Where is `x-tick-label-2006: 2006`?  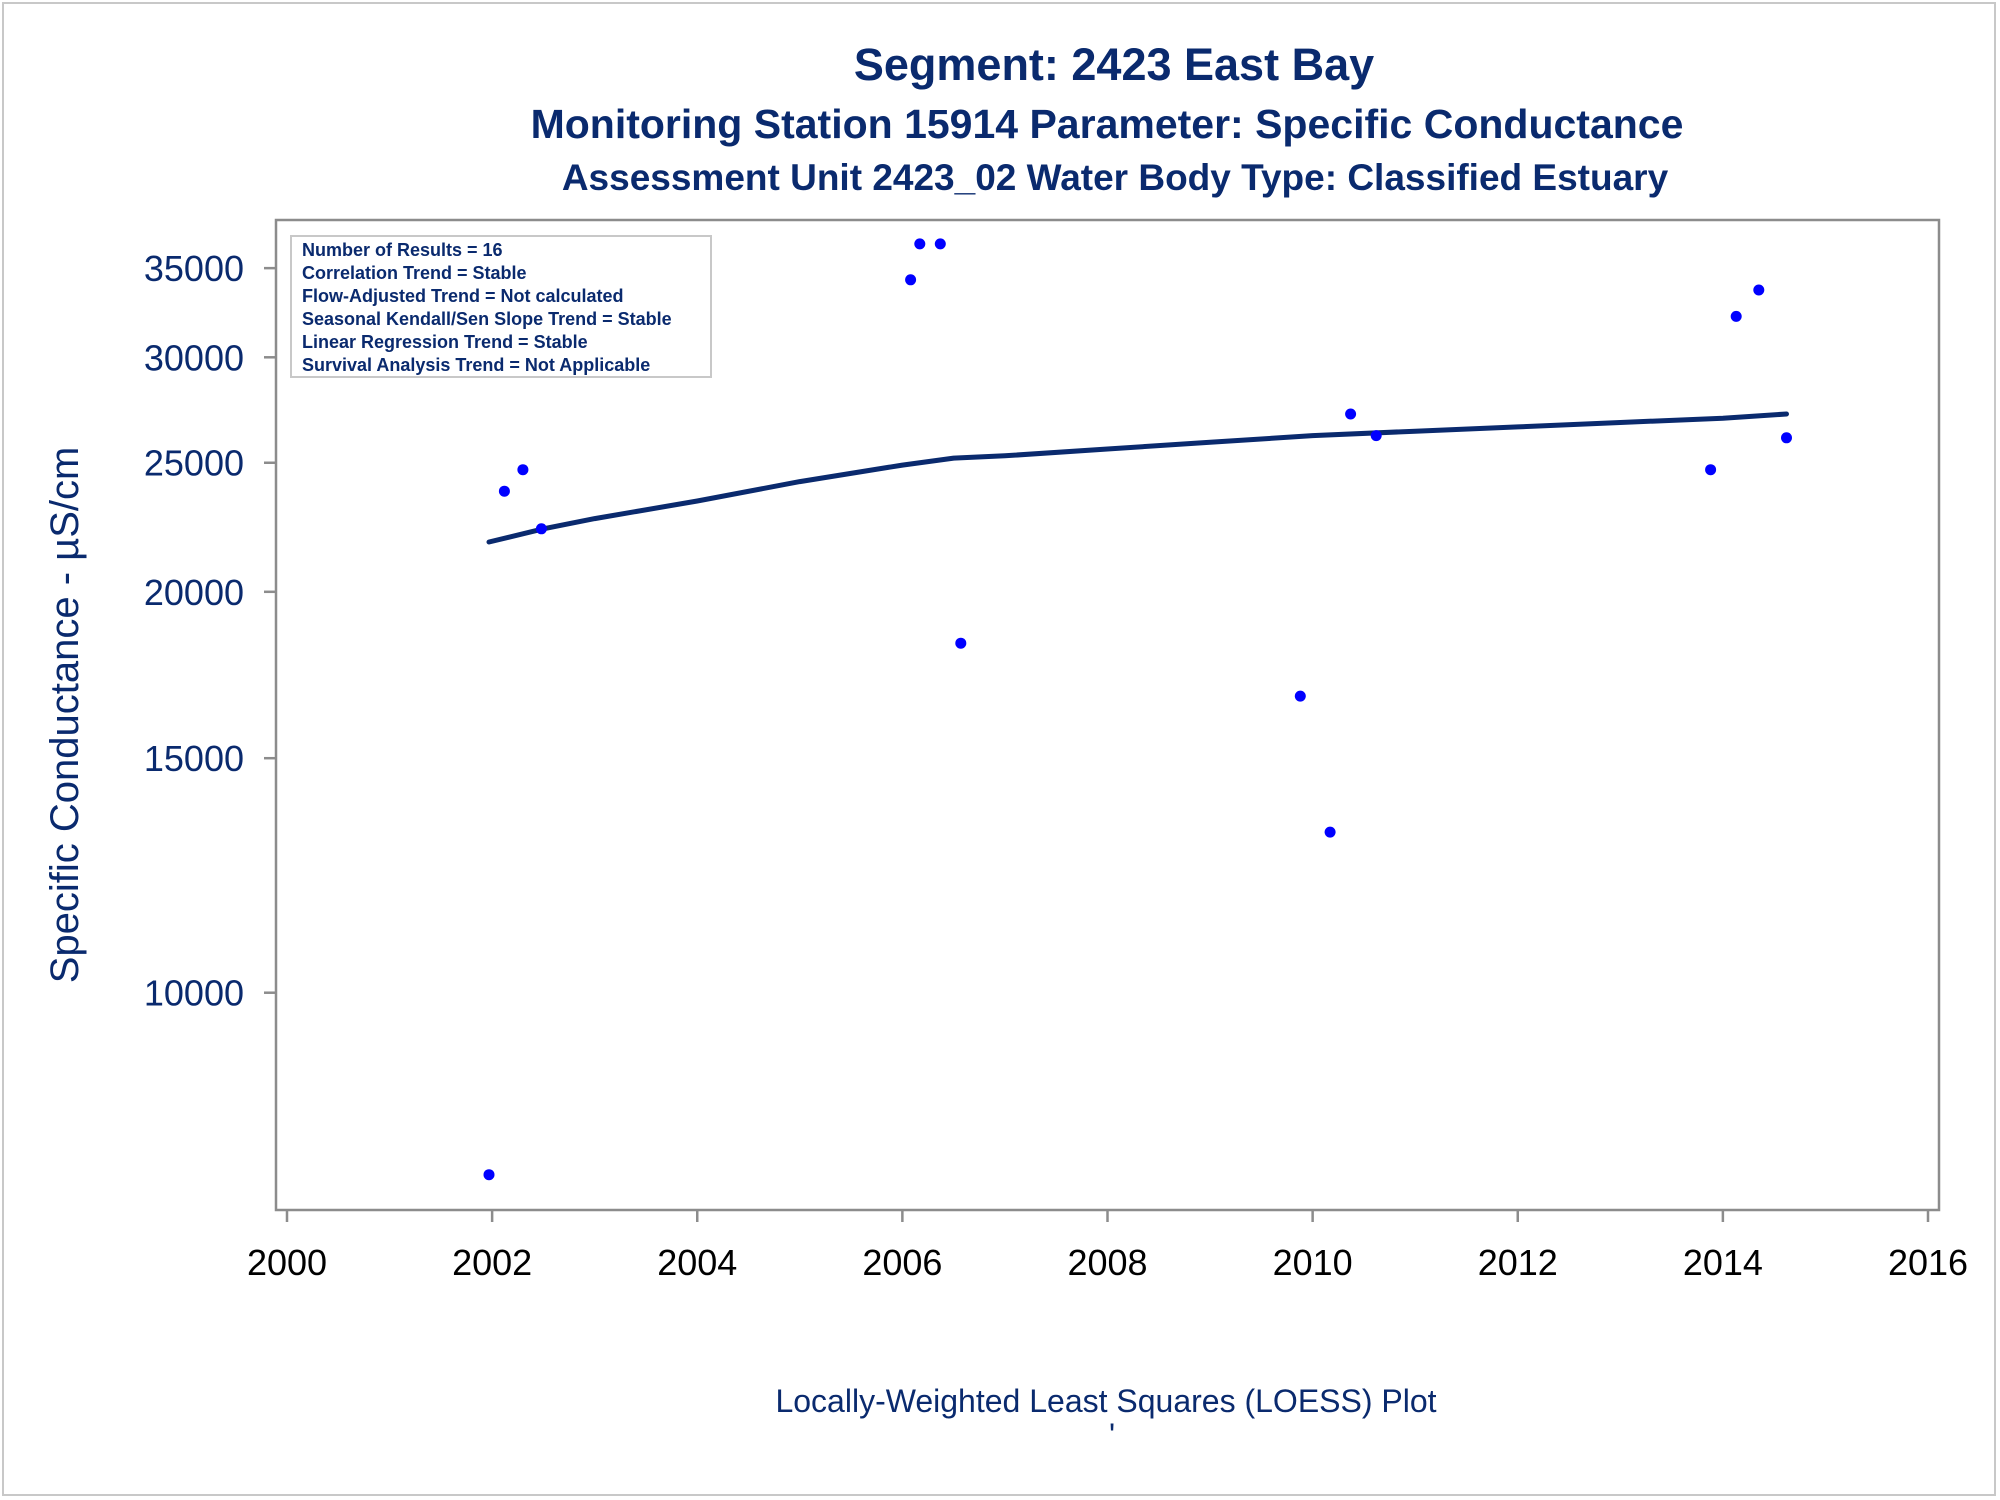 x-tick-label-2006: 2006 is located at coordinates (902, 1262).